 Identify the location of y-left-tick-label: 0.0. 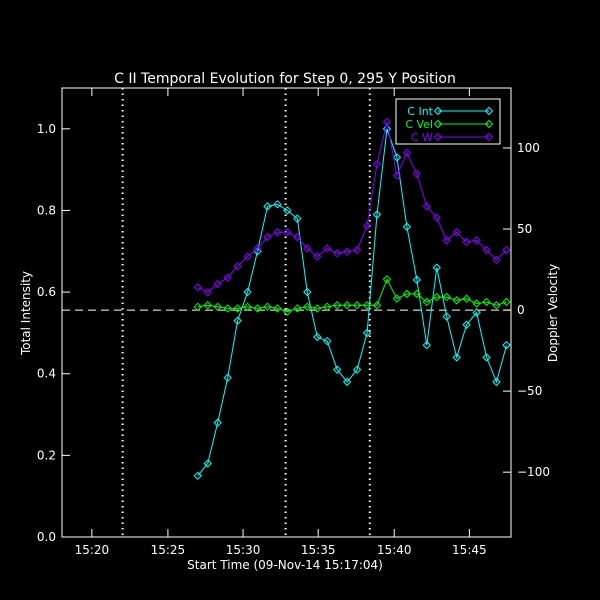
(46, 537).